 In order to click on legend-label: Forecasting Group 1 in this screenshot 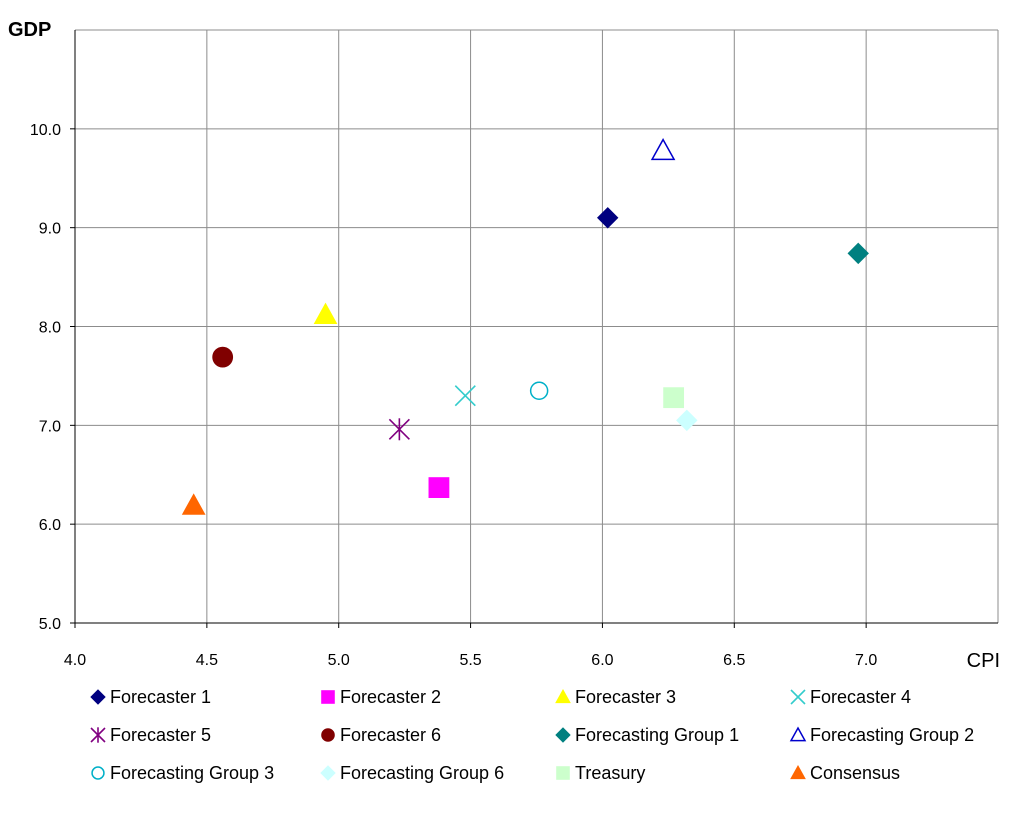, I will do `click(657, 735)`.